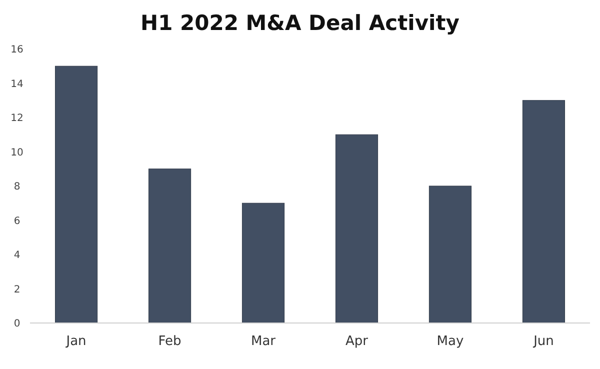 This screenshot has width=600, height=369. Describe the element at coordinates (450, 341) in the screenshot. I see `x-tick-label: May` at that location.